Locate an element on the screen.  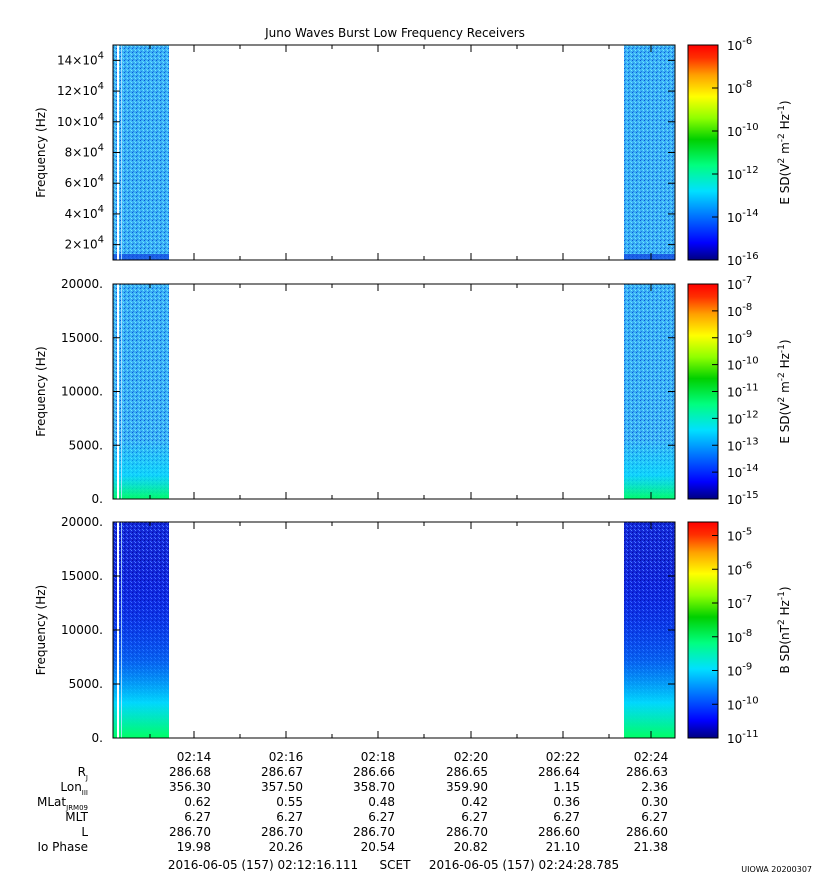
ephemeris-value: 286.66 is located at coordinates (374, 772).